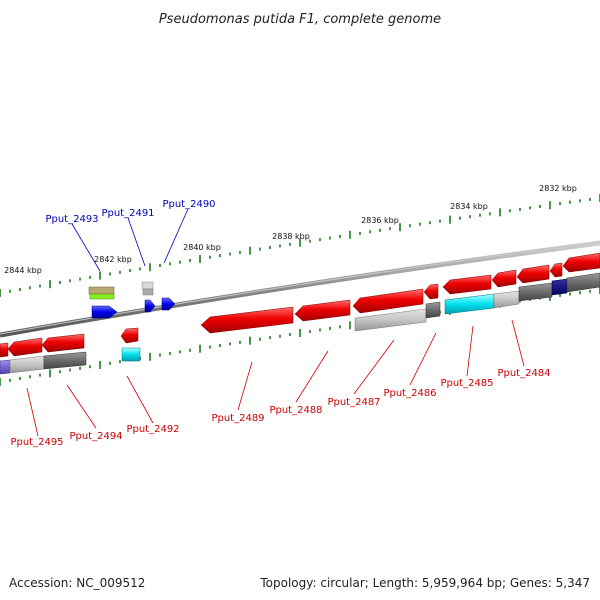 This screenshot has width=600, height=600. I want to click on gene-label: Pput_2489, so click(237, 418).